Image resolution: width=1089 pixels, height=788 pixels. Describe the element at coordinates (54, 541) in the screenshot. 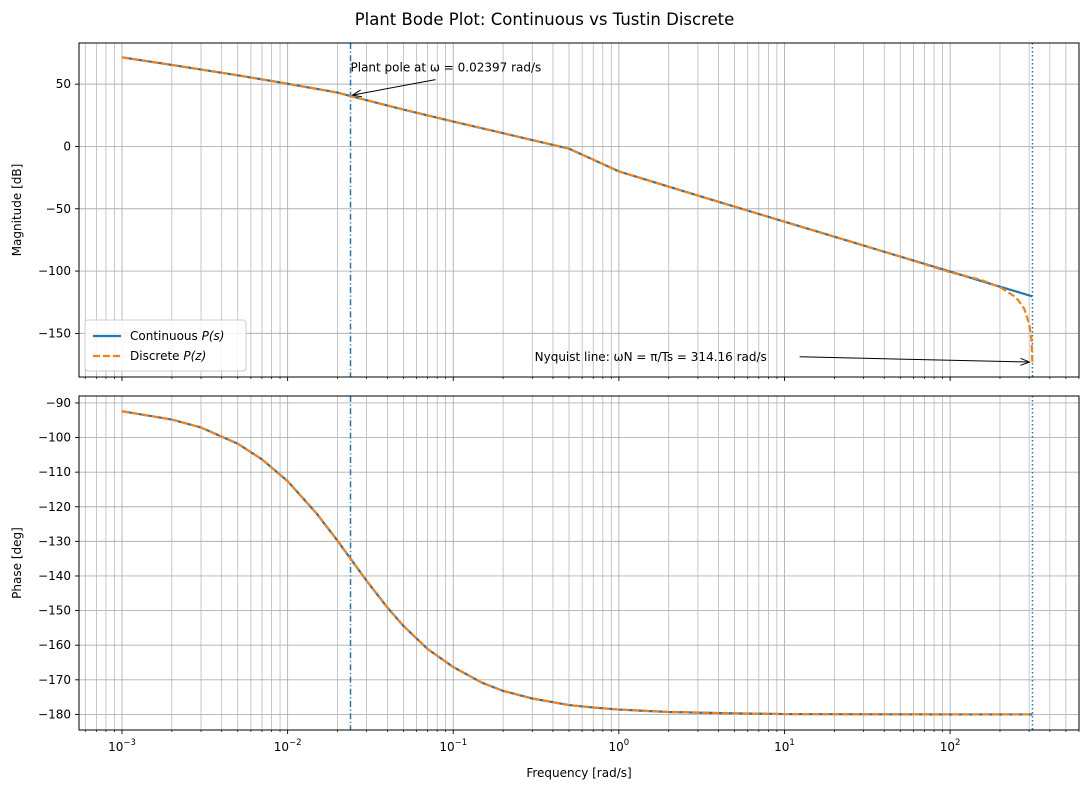

I see `y-tick-label: −130` at that location.